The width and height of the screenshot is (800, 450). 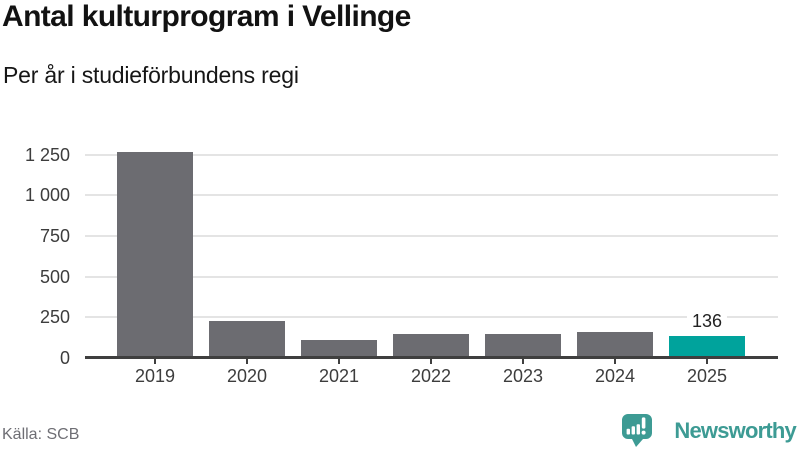 What do you see at coordinates (47, 154) in the screenshot?
I see `y-tick-label: 1 250` at bounding box center [47, 154].